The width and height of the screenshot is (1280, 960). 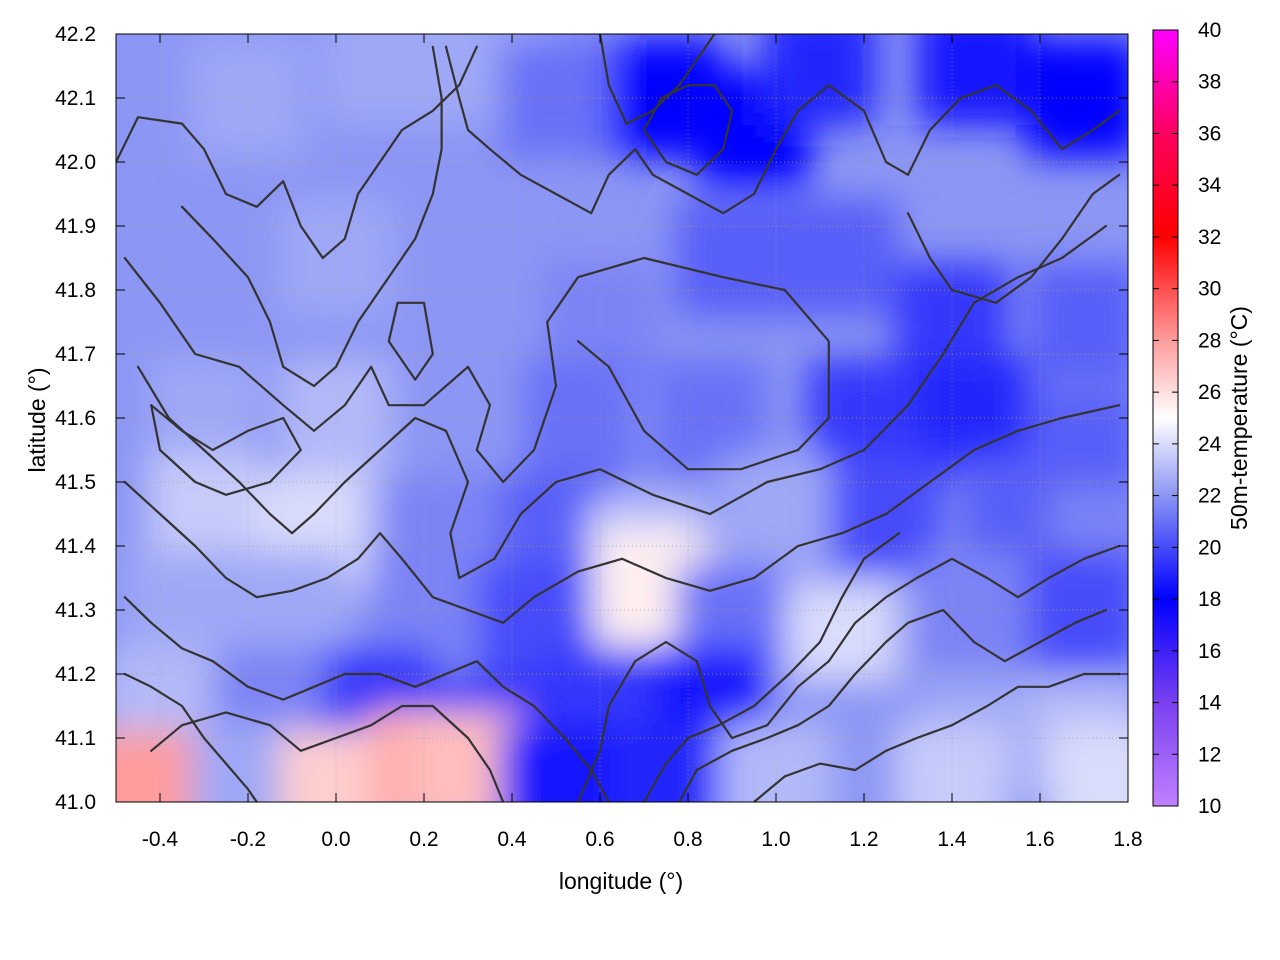 I want to click on colorbar-label: 50m-temperature (°C), so click(x=1239, y=418).